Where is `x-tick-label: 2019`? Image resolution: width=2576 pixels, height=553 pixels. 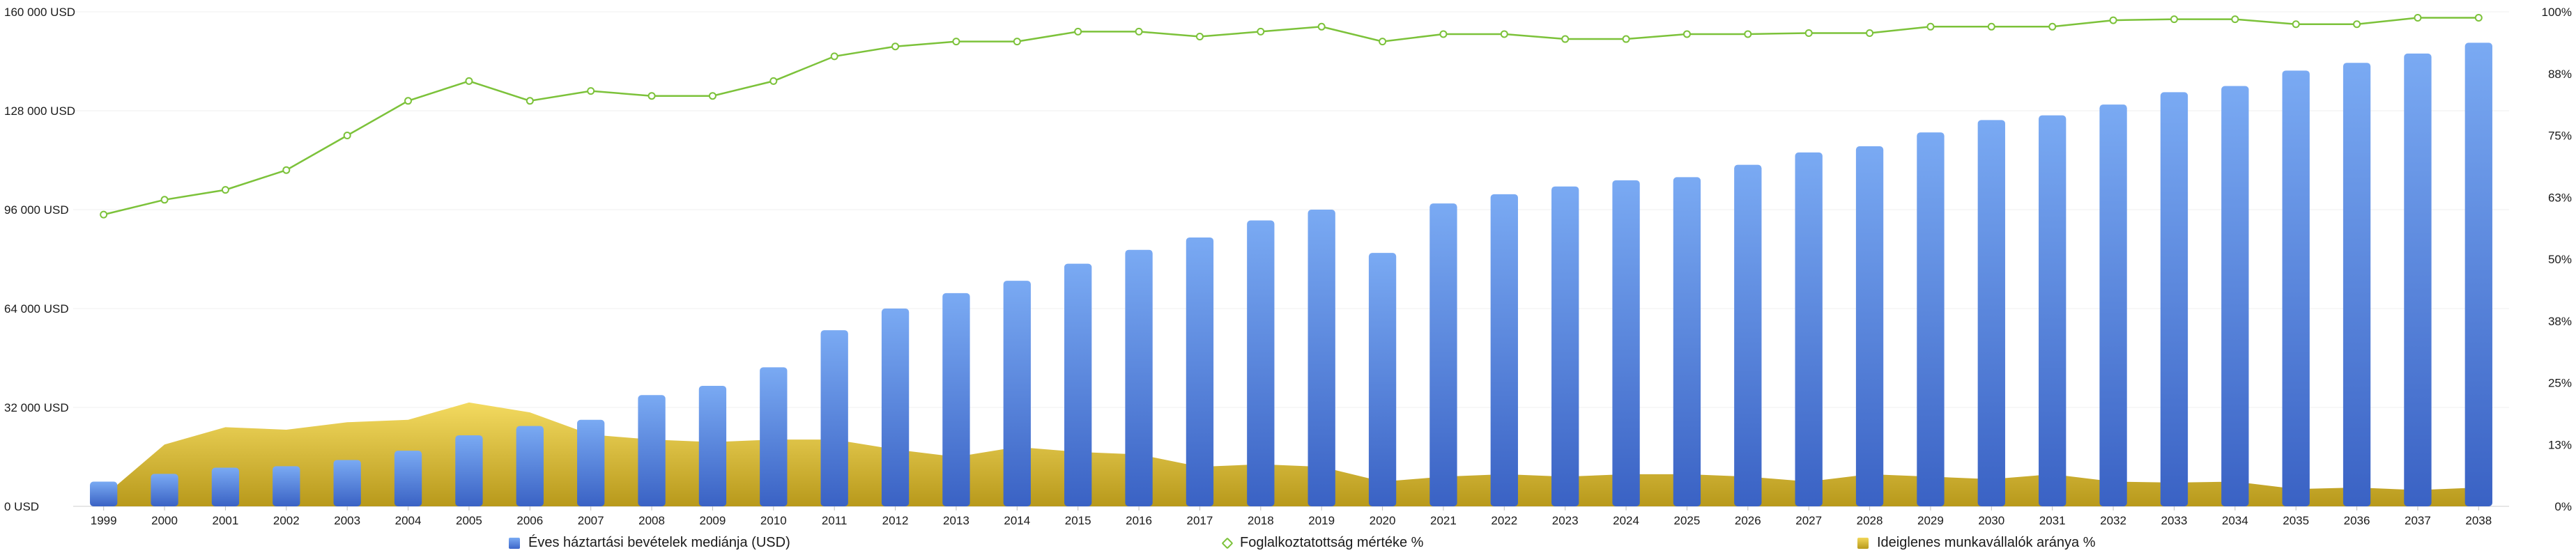
x-tick-label: 2019 is located at coordinates (1321, 520).